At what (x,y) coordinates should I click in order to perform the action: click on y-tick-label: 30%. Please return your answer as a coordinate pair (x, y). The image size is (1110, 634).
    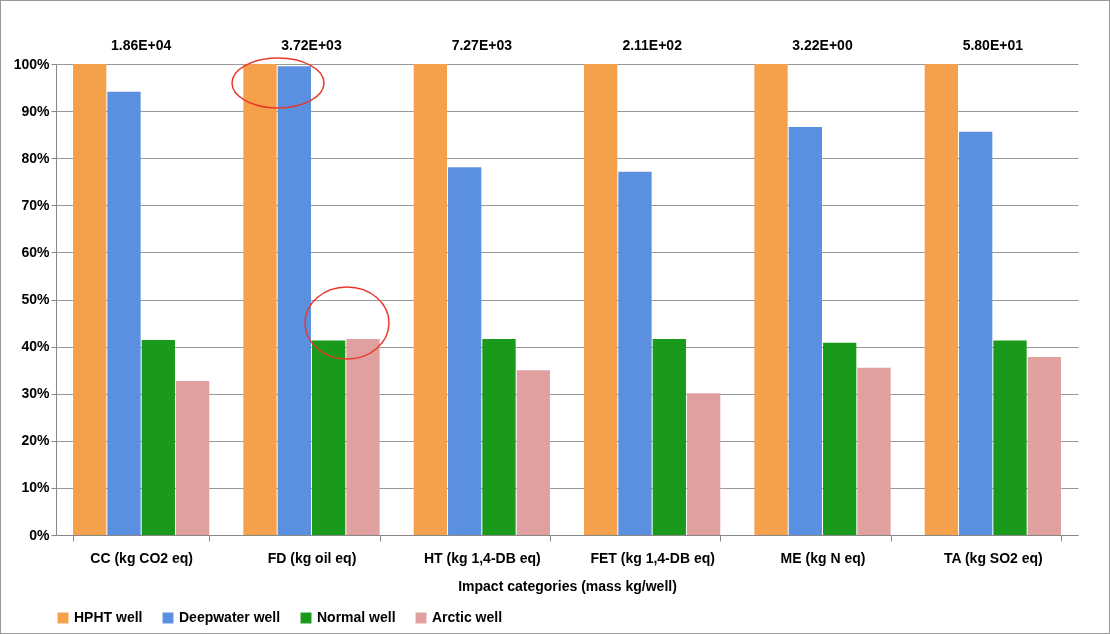
    Looking at the image, I should click on (36, 393).